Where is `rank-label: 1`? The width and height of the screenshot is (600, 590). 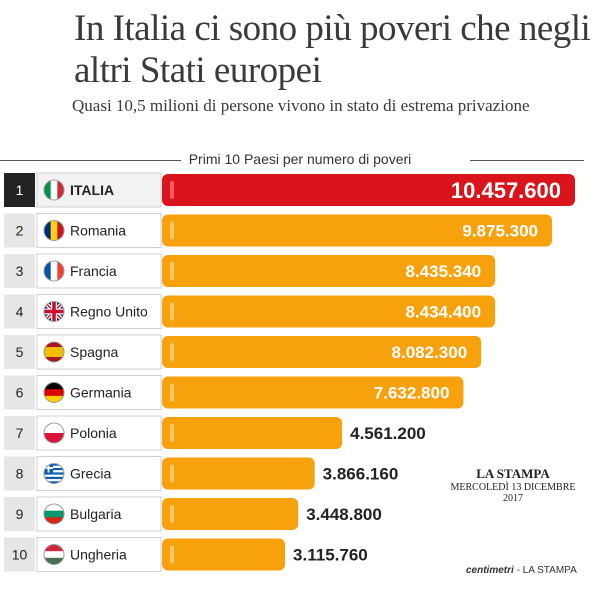
rank-label: 1 is located at coordinates (20, 190).